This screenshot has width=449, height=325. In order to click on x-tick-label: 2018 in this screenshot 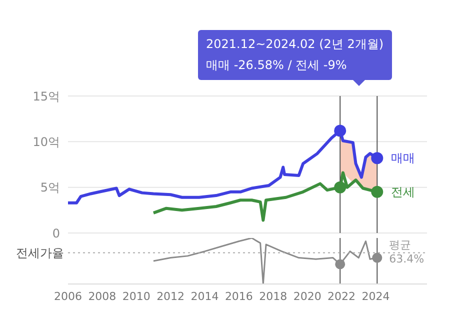, I will do `click(273, 296)`.